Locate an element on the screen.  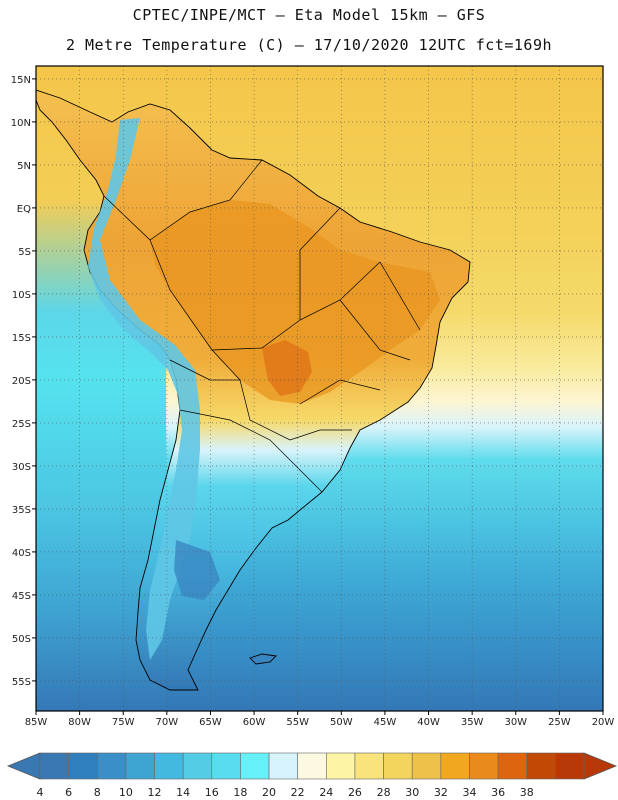
colorbar-tick-label: 32 is located at coordinates (441, 792).